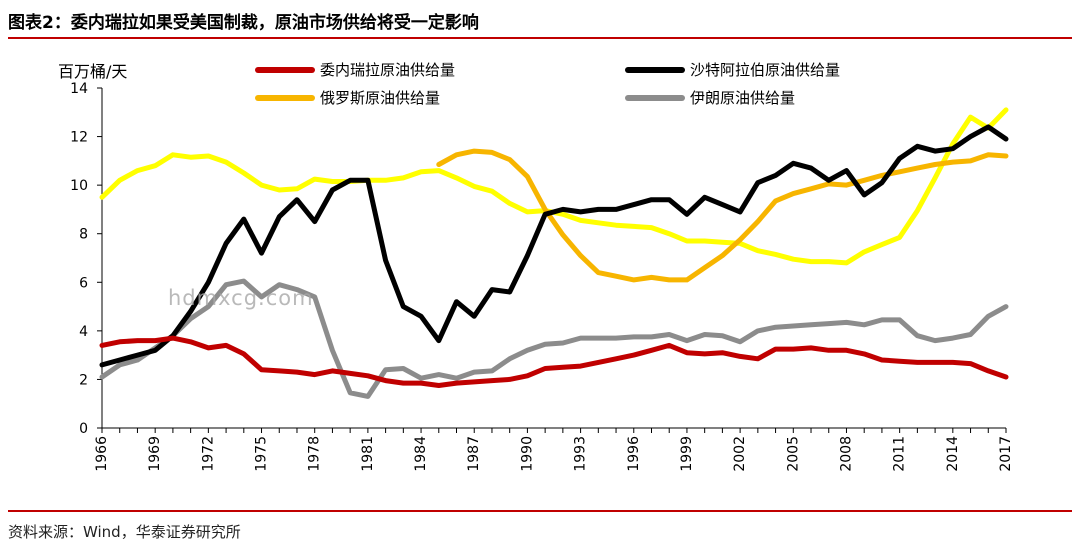 Image resolution: width=1080 pixels, height=559 pixels. I want to click on x-tick-label: 2005, so click(793, 454).